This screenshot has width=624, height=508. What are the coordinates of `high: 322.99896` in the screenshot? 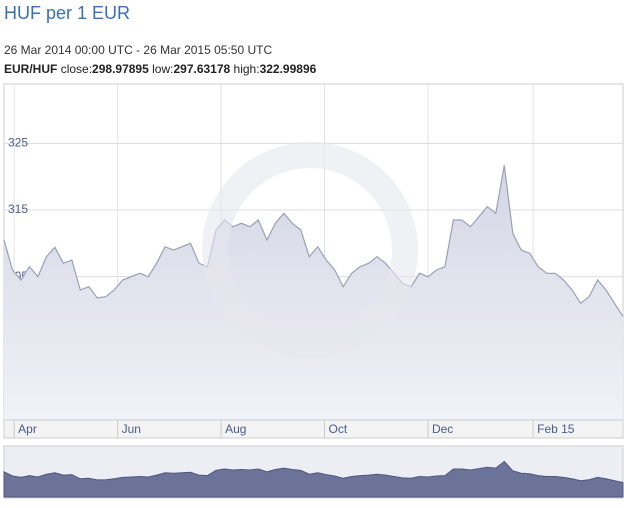 It's located at (288, 69).